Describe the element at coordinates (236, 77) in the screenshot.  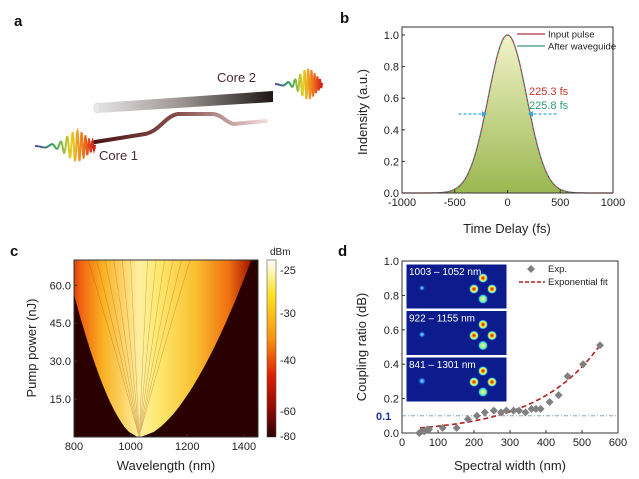
I see `core-2-label: Core 2` at that location.